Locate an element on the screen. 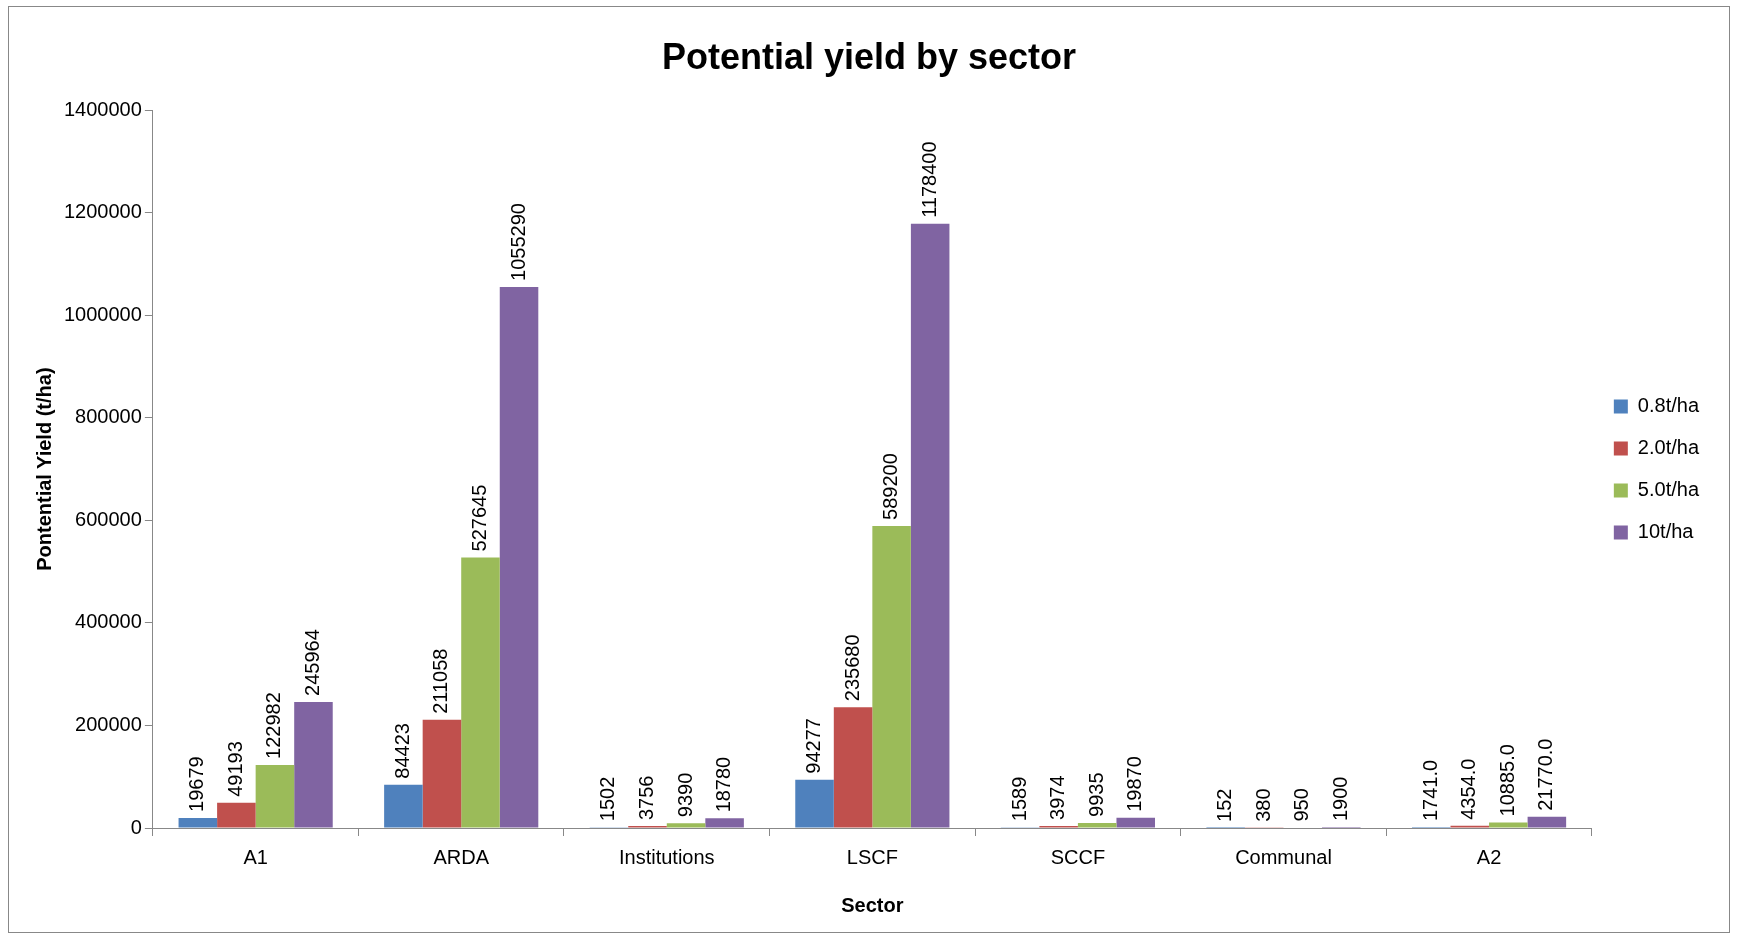 This screenshot has height=941, width=1740. data-label: 94277 is located at coordinates (813, 746).